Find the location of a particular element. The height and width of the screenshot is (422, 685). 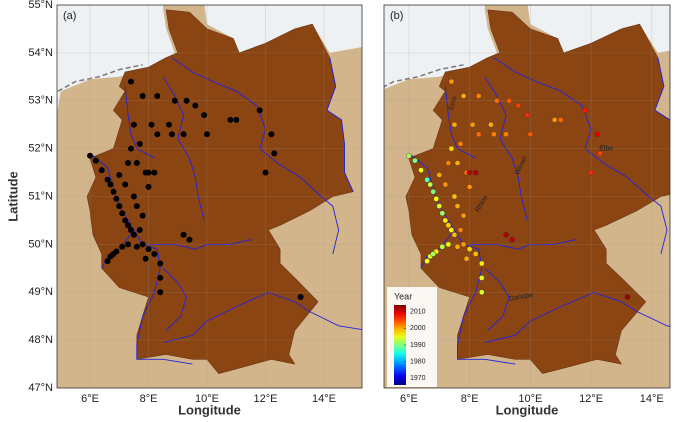

y-tick-label: 50°N is located at coordinates (40, 244).